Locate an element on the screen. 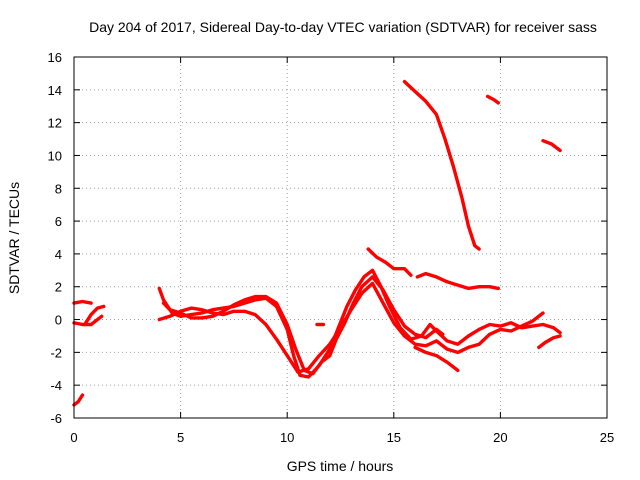 This screenshot has height=480, width=640. x-tick-label: 10 is located at coordinates (287, 437).